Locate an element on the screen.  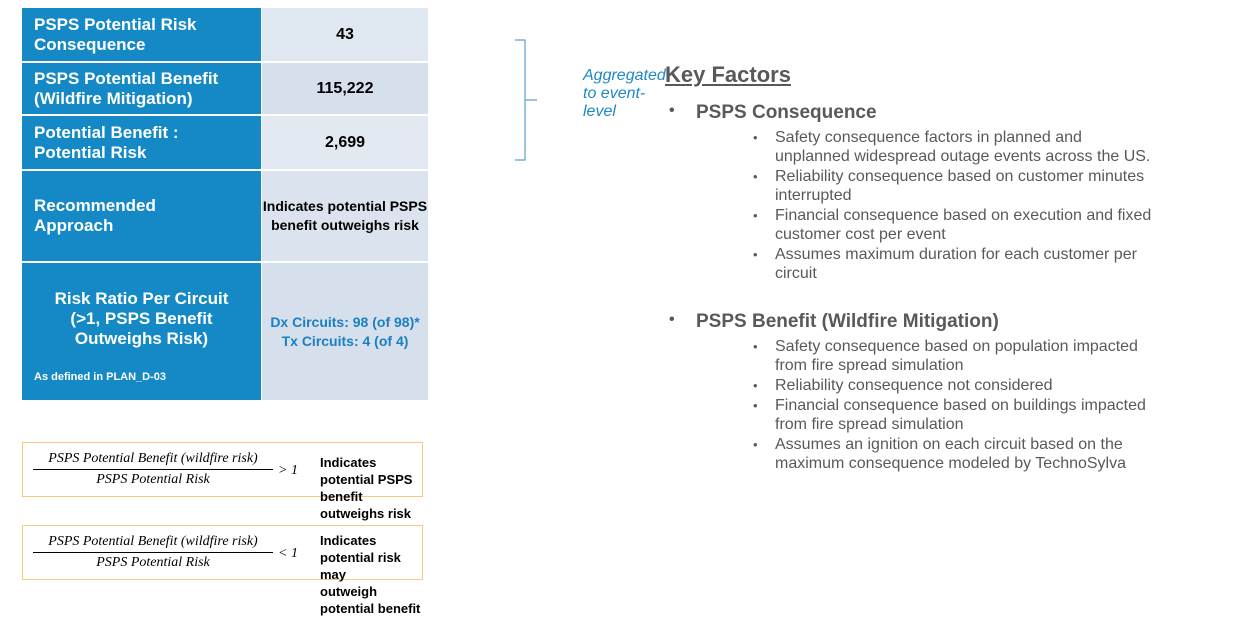
value-line: 43 is located at coordinates (345, 34).